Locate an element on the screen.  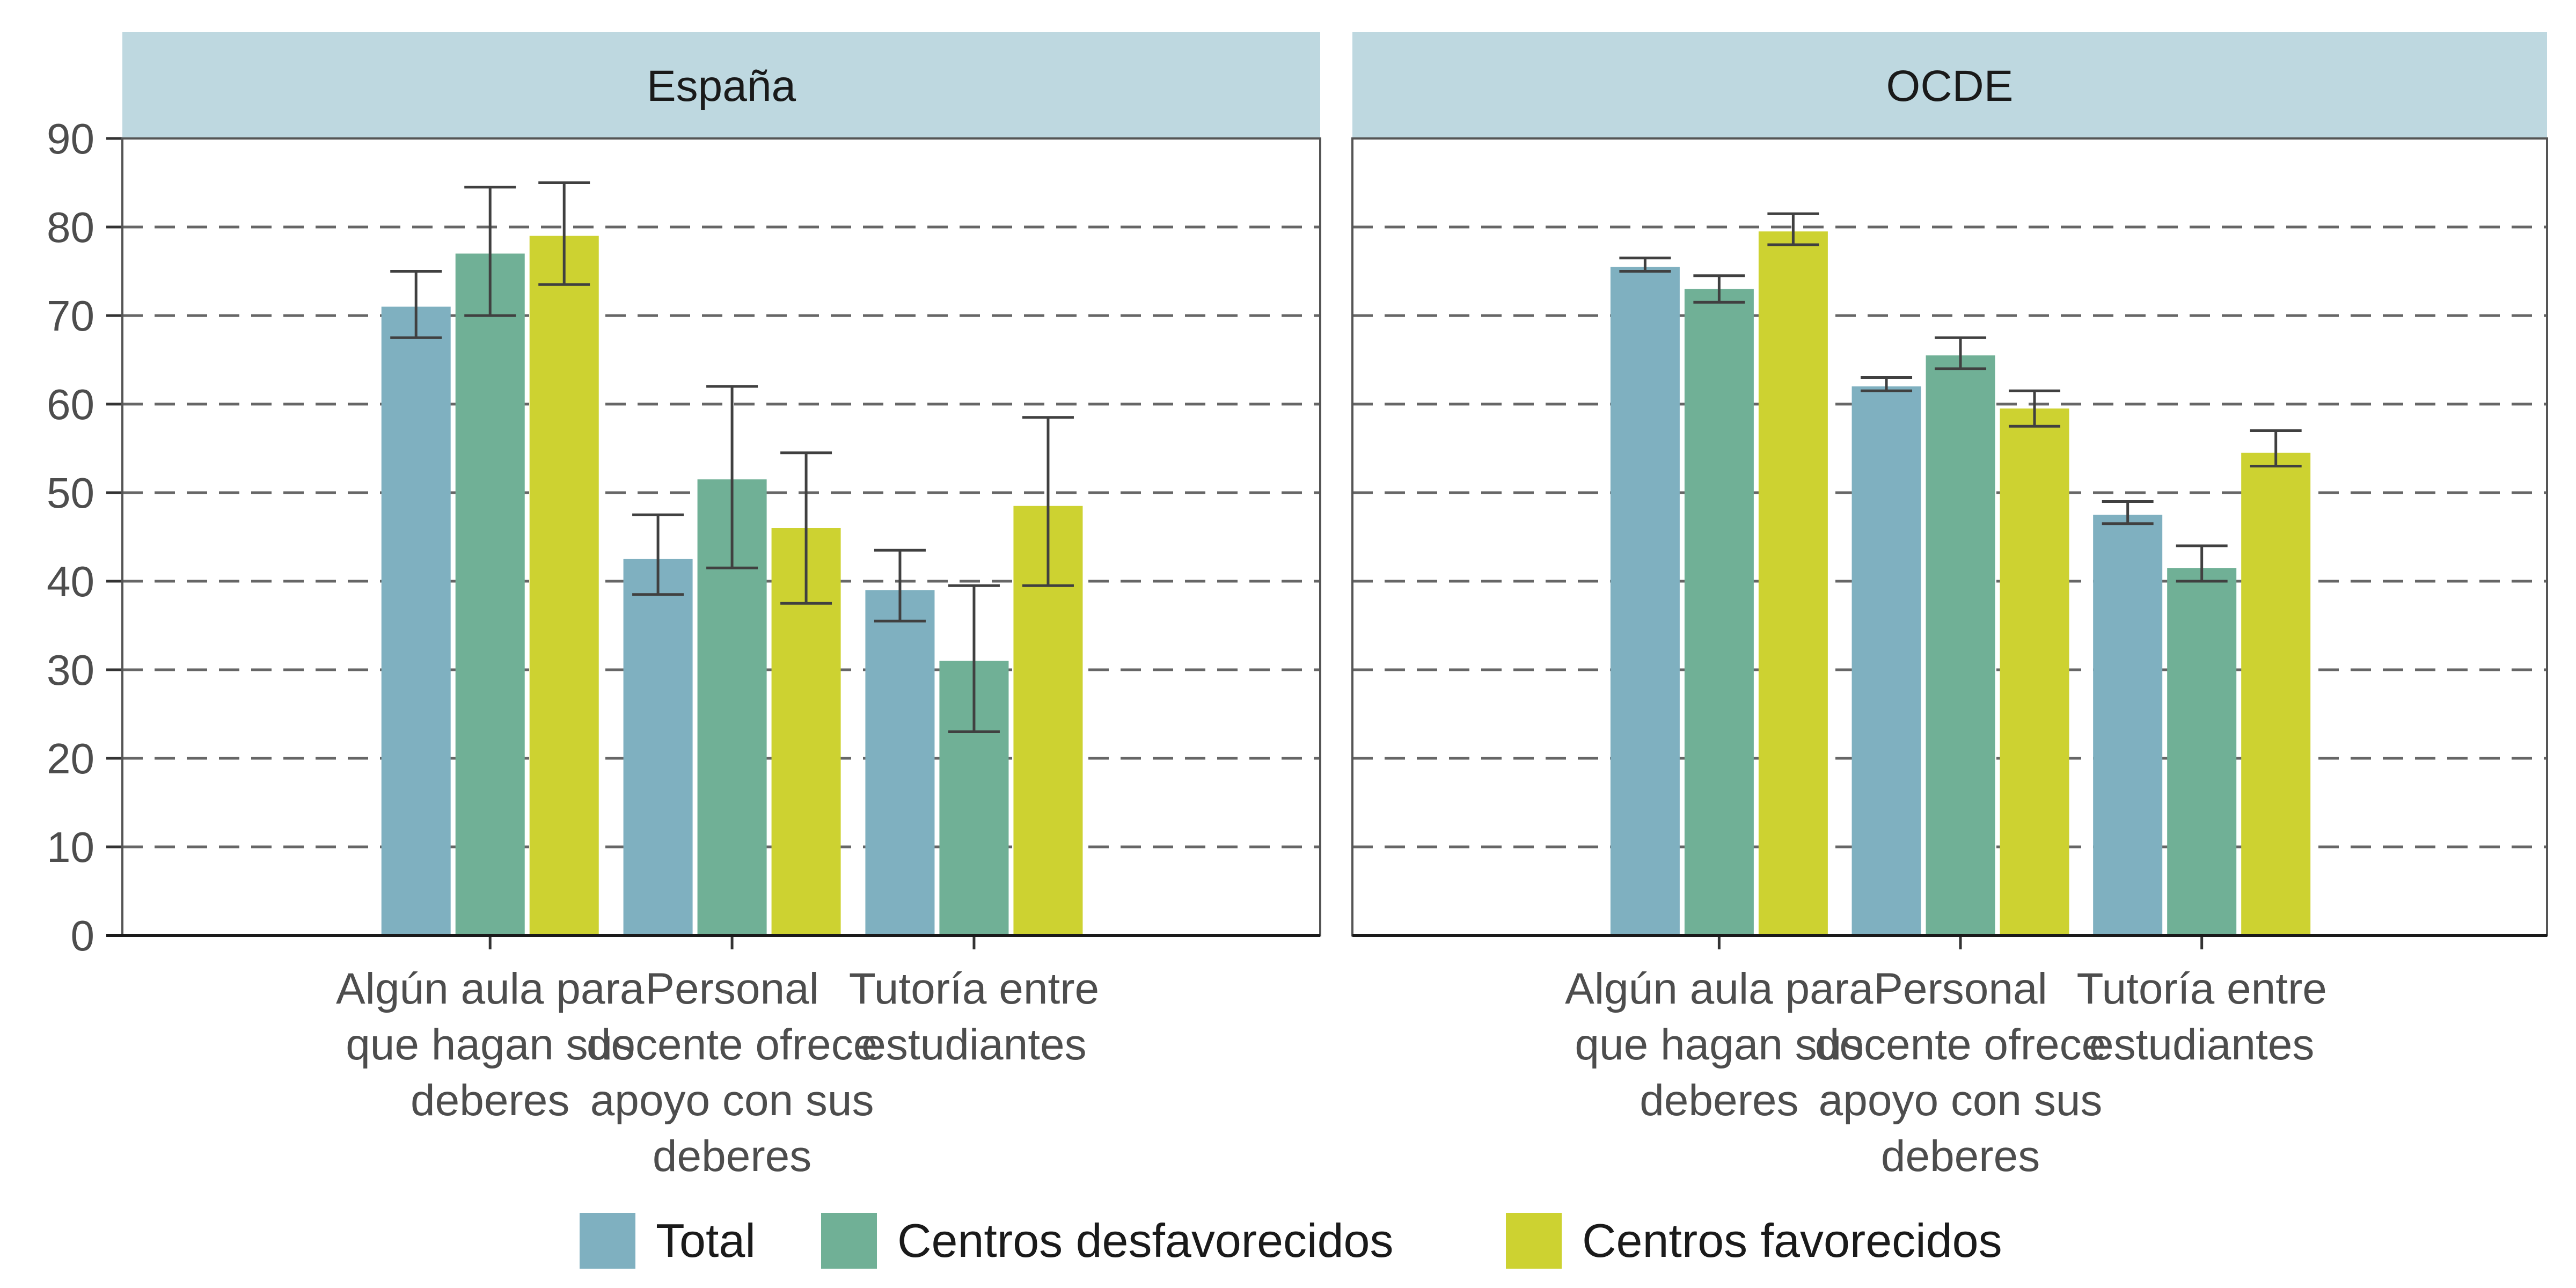
panel-title: OCDE is located at coordinates (1950, 86).